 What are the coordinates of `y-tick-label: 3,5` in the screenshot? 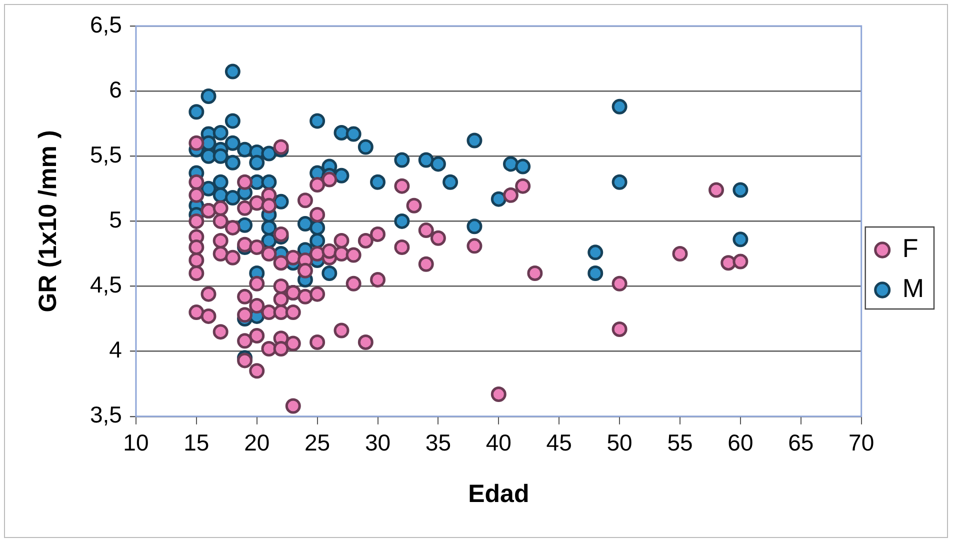 It's located at (106, 415).